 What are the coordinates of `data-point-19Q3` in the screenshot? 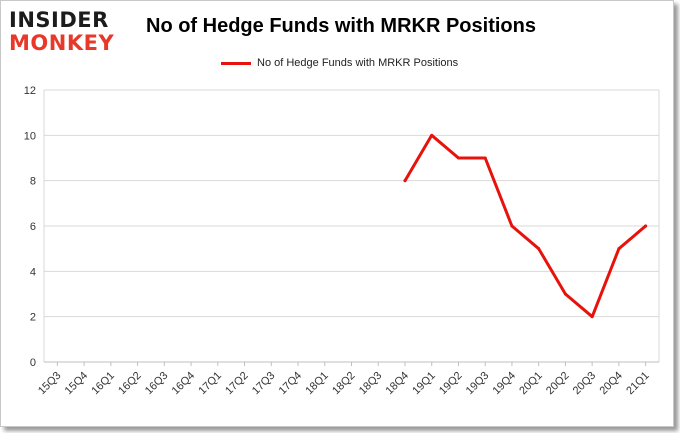 It's located at (485, 158).